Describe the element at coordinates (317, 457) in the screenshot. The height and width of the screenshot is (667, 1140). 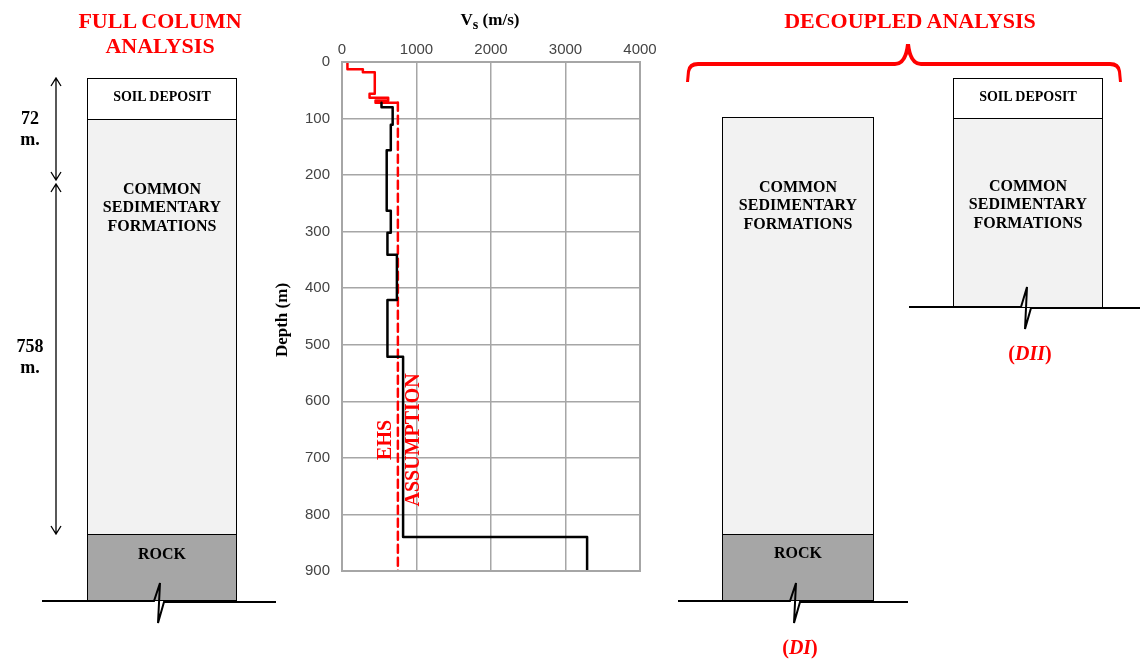
I see `y-tick-label: 700` at that location.